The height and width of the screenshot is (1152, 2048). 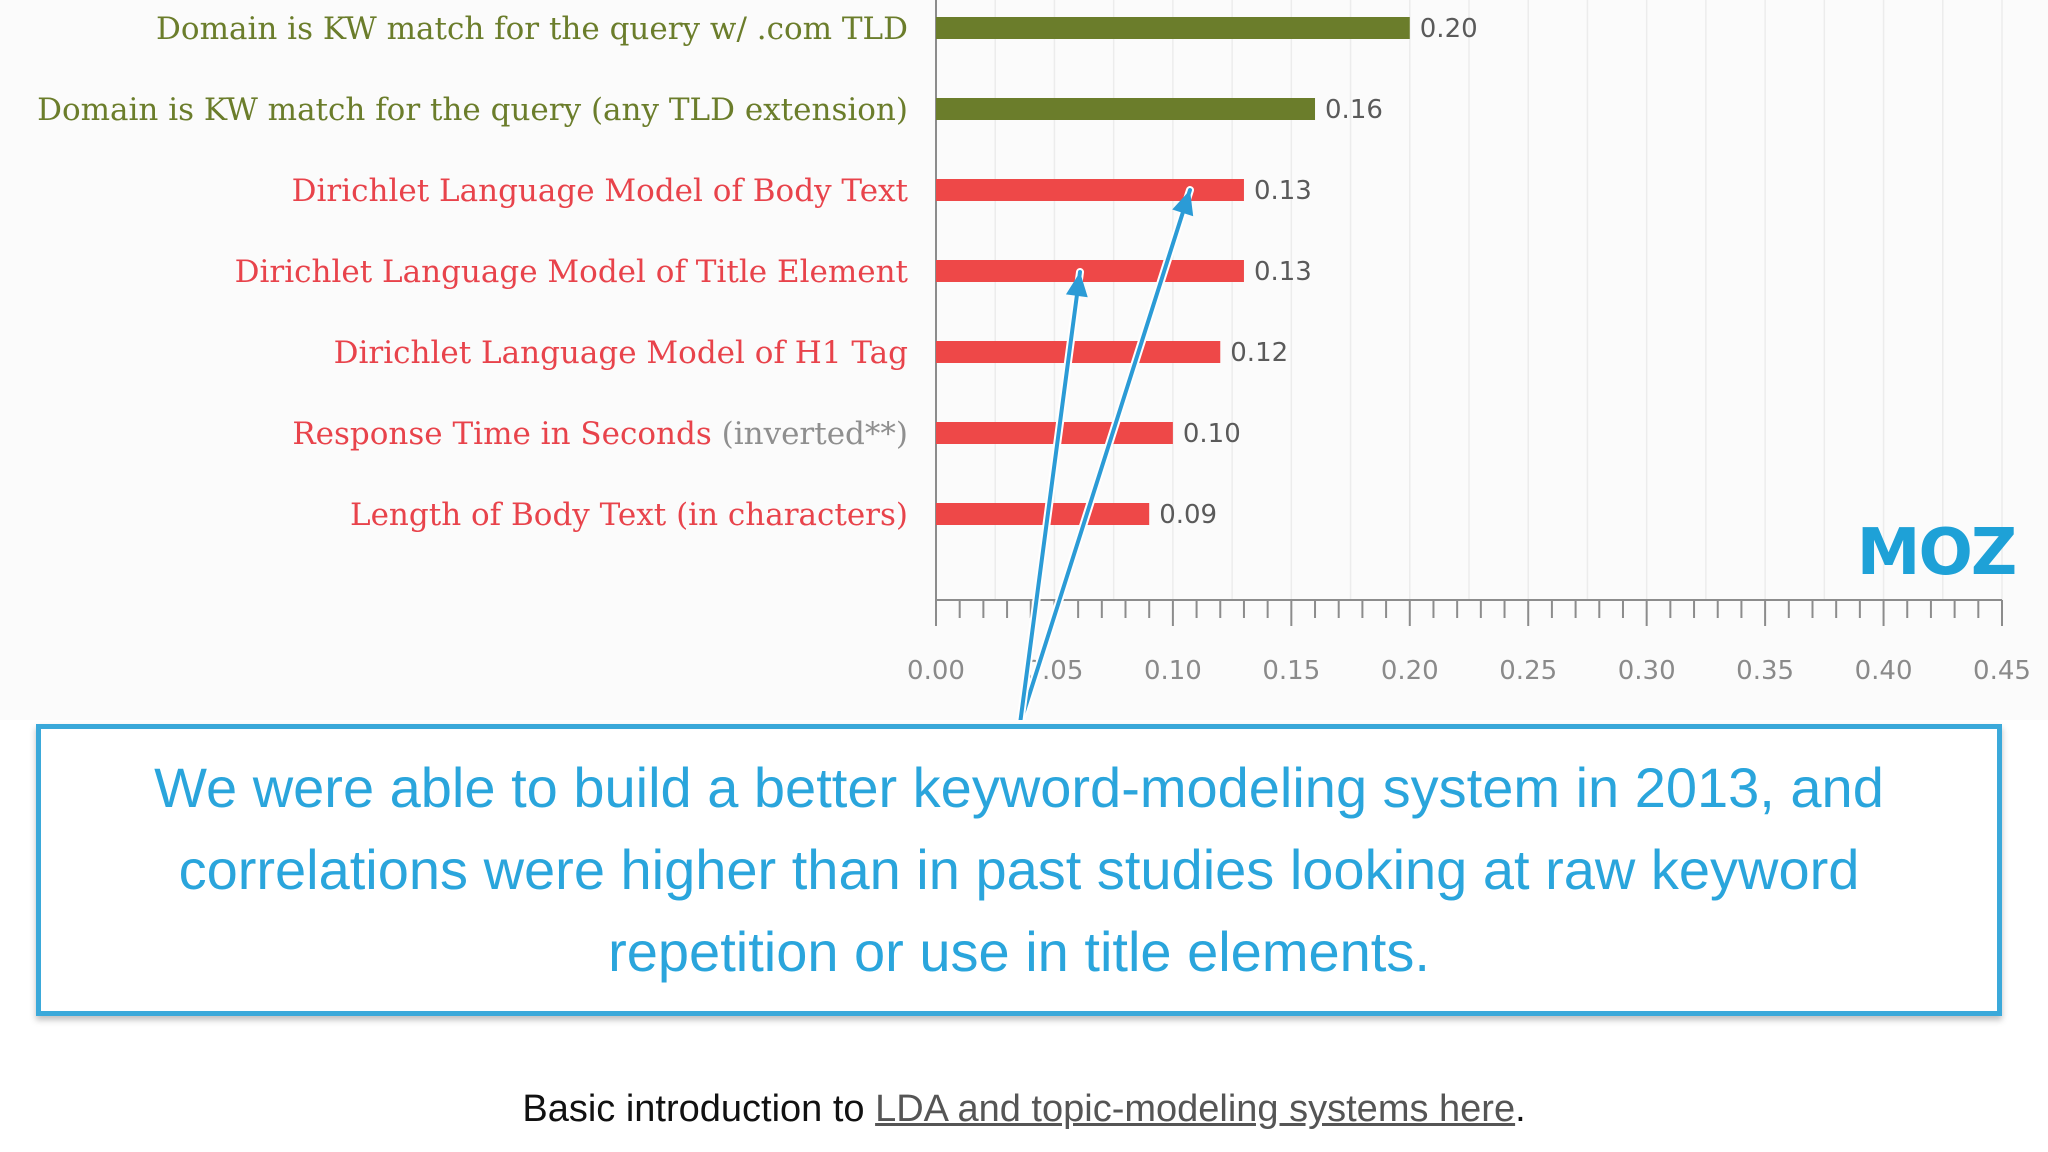 I want to click on category-label: Length of Body Text (in characters), so click(x=629, y=515).